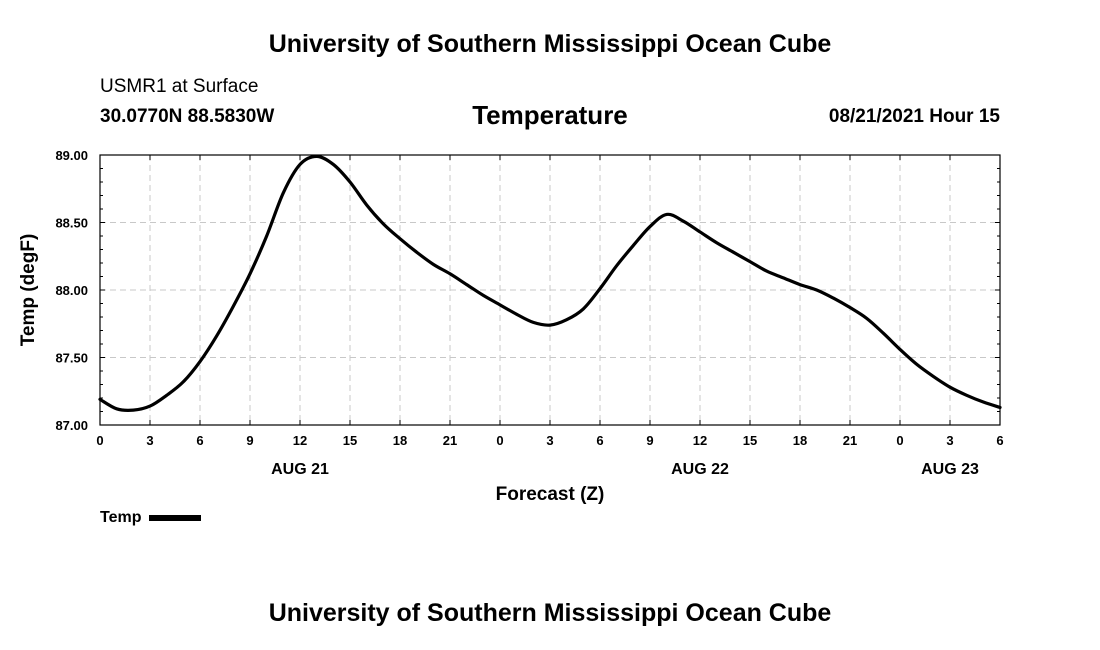 This screenshot has width=1100, height=650. What do you see at coordinates (914, 116) in the screenshot?
I see `forecast-datetime: 08/21/2021 Hour 15` at bounding box center [914, 116].